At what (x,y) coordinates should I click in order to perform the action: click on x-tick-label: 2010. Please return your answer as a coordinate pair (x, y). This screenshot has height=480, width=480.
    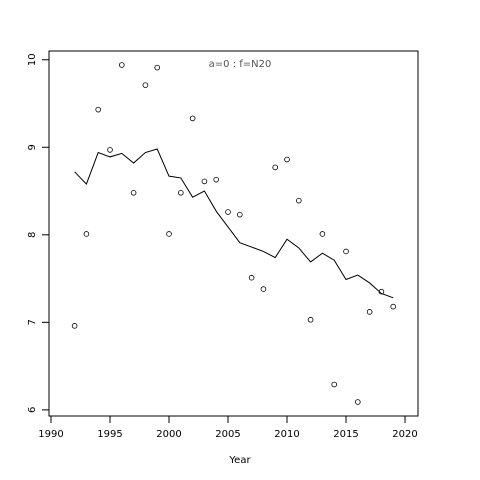
    Looking at the image, I should click on (286, 434).